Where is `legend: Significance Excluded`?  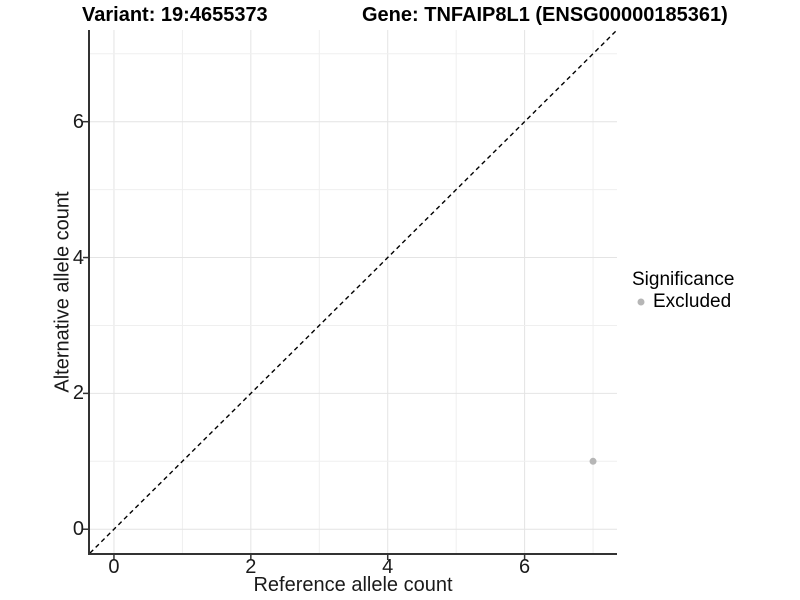 legend: Significance Excluded is located at coordinates (683, 290).